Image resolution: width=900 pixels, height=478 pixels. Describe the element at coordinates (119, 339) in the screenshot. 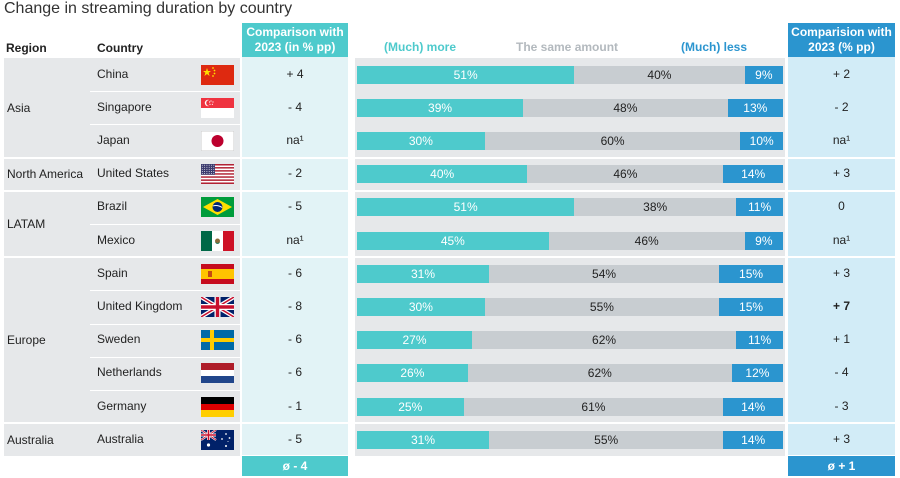

I see `country-name: Sweden` at that location.